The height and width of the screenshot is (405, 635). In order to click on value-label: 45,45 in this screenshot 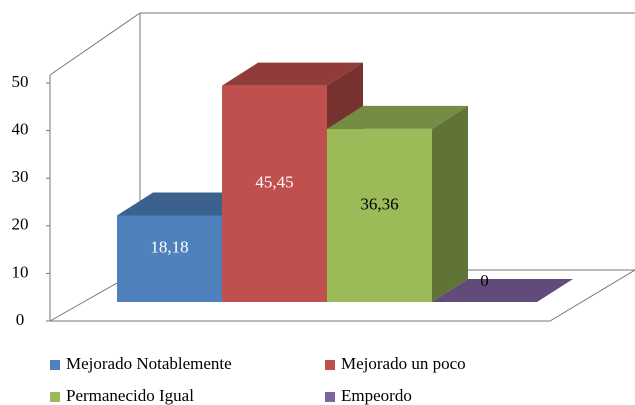, I will do `click(274, 182)`.